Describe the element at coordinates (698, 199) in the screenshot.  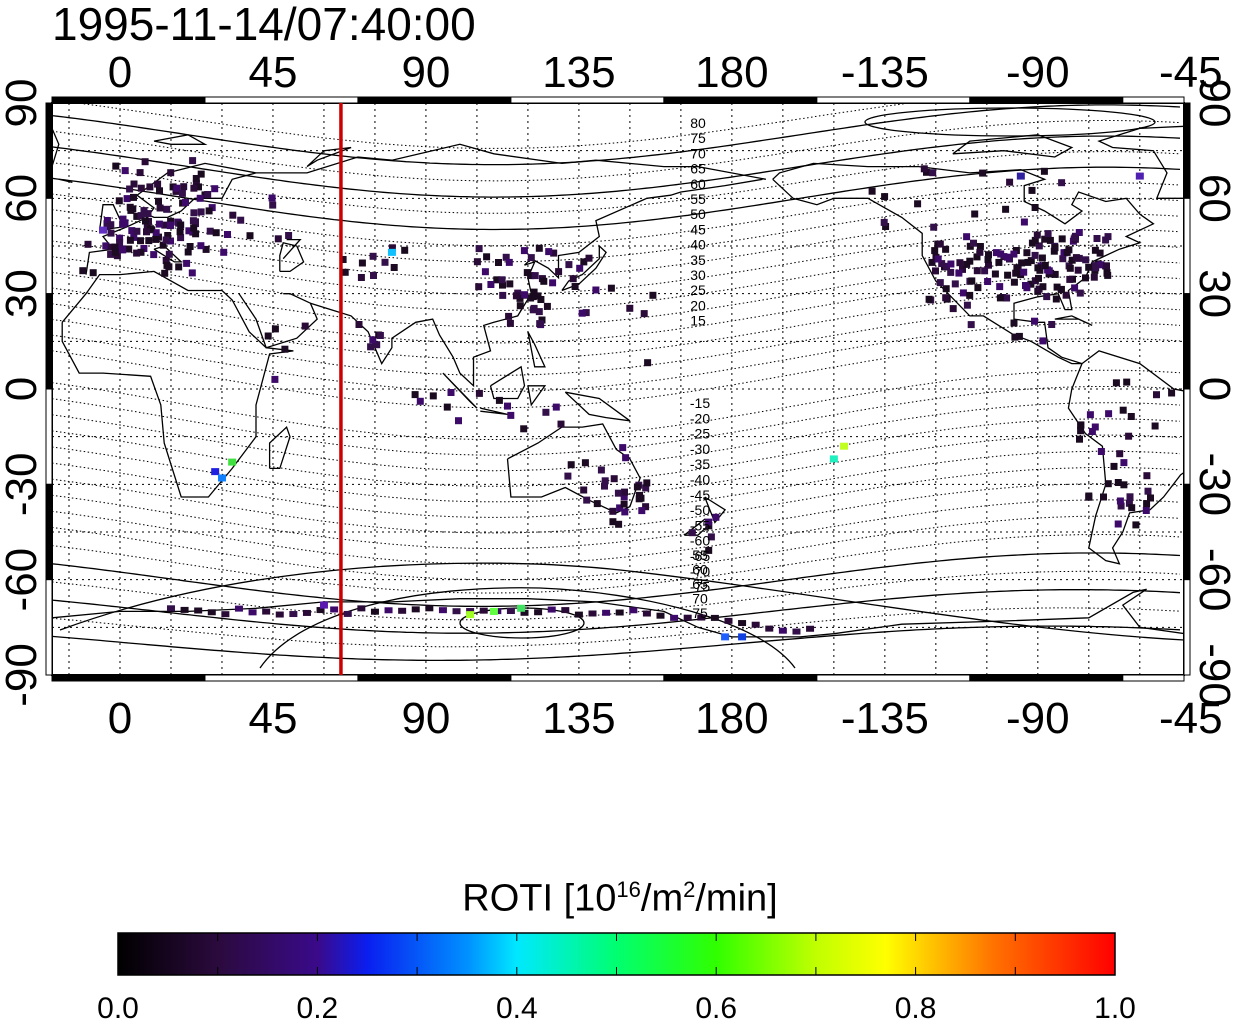
I see `contour-label: 55` at that location.